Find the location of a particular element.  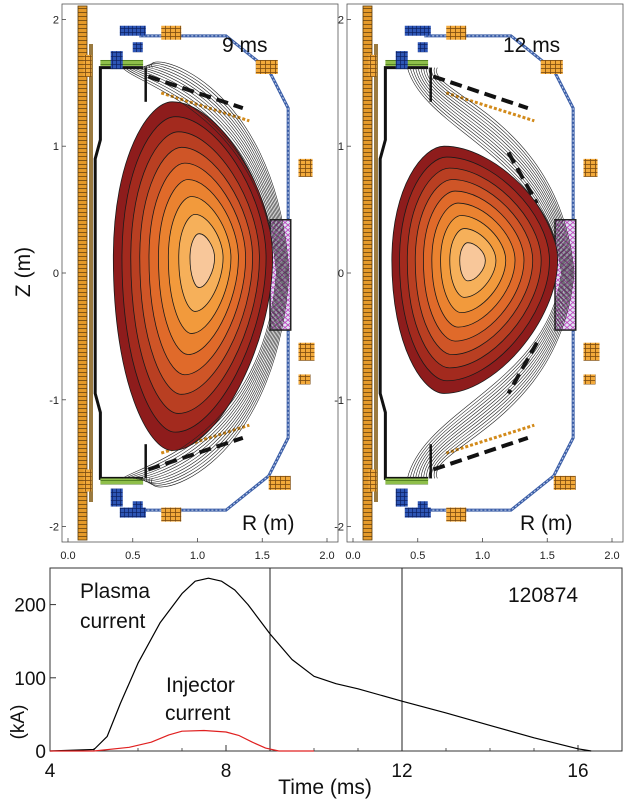

injector-current-label-line1: Injector is located at coordinates (200, 685).